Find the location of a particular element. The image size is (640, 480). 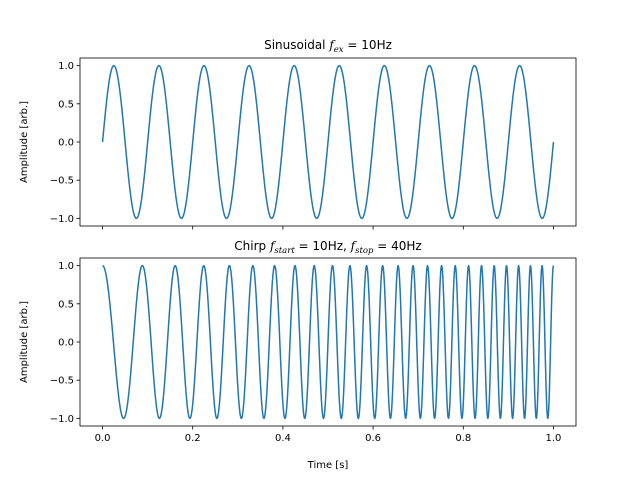

subplot-title-sinusoidal: Sinusoidal fex = 10Hz is located at coordinates (328, 46).